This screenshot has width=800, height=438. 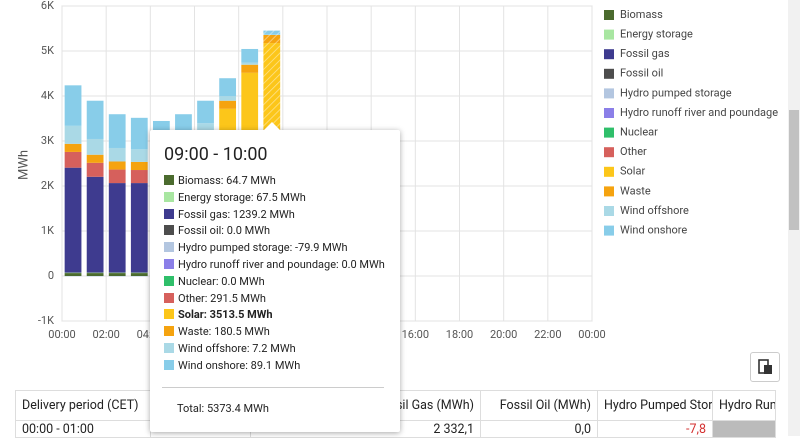 I want to click on y-axis-label: MWh, so click(x=23, y=165).